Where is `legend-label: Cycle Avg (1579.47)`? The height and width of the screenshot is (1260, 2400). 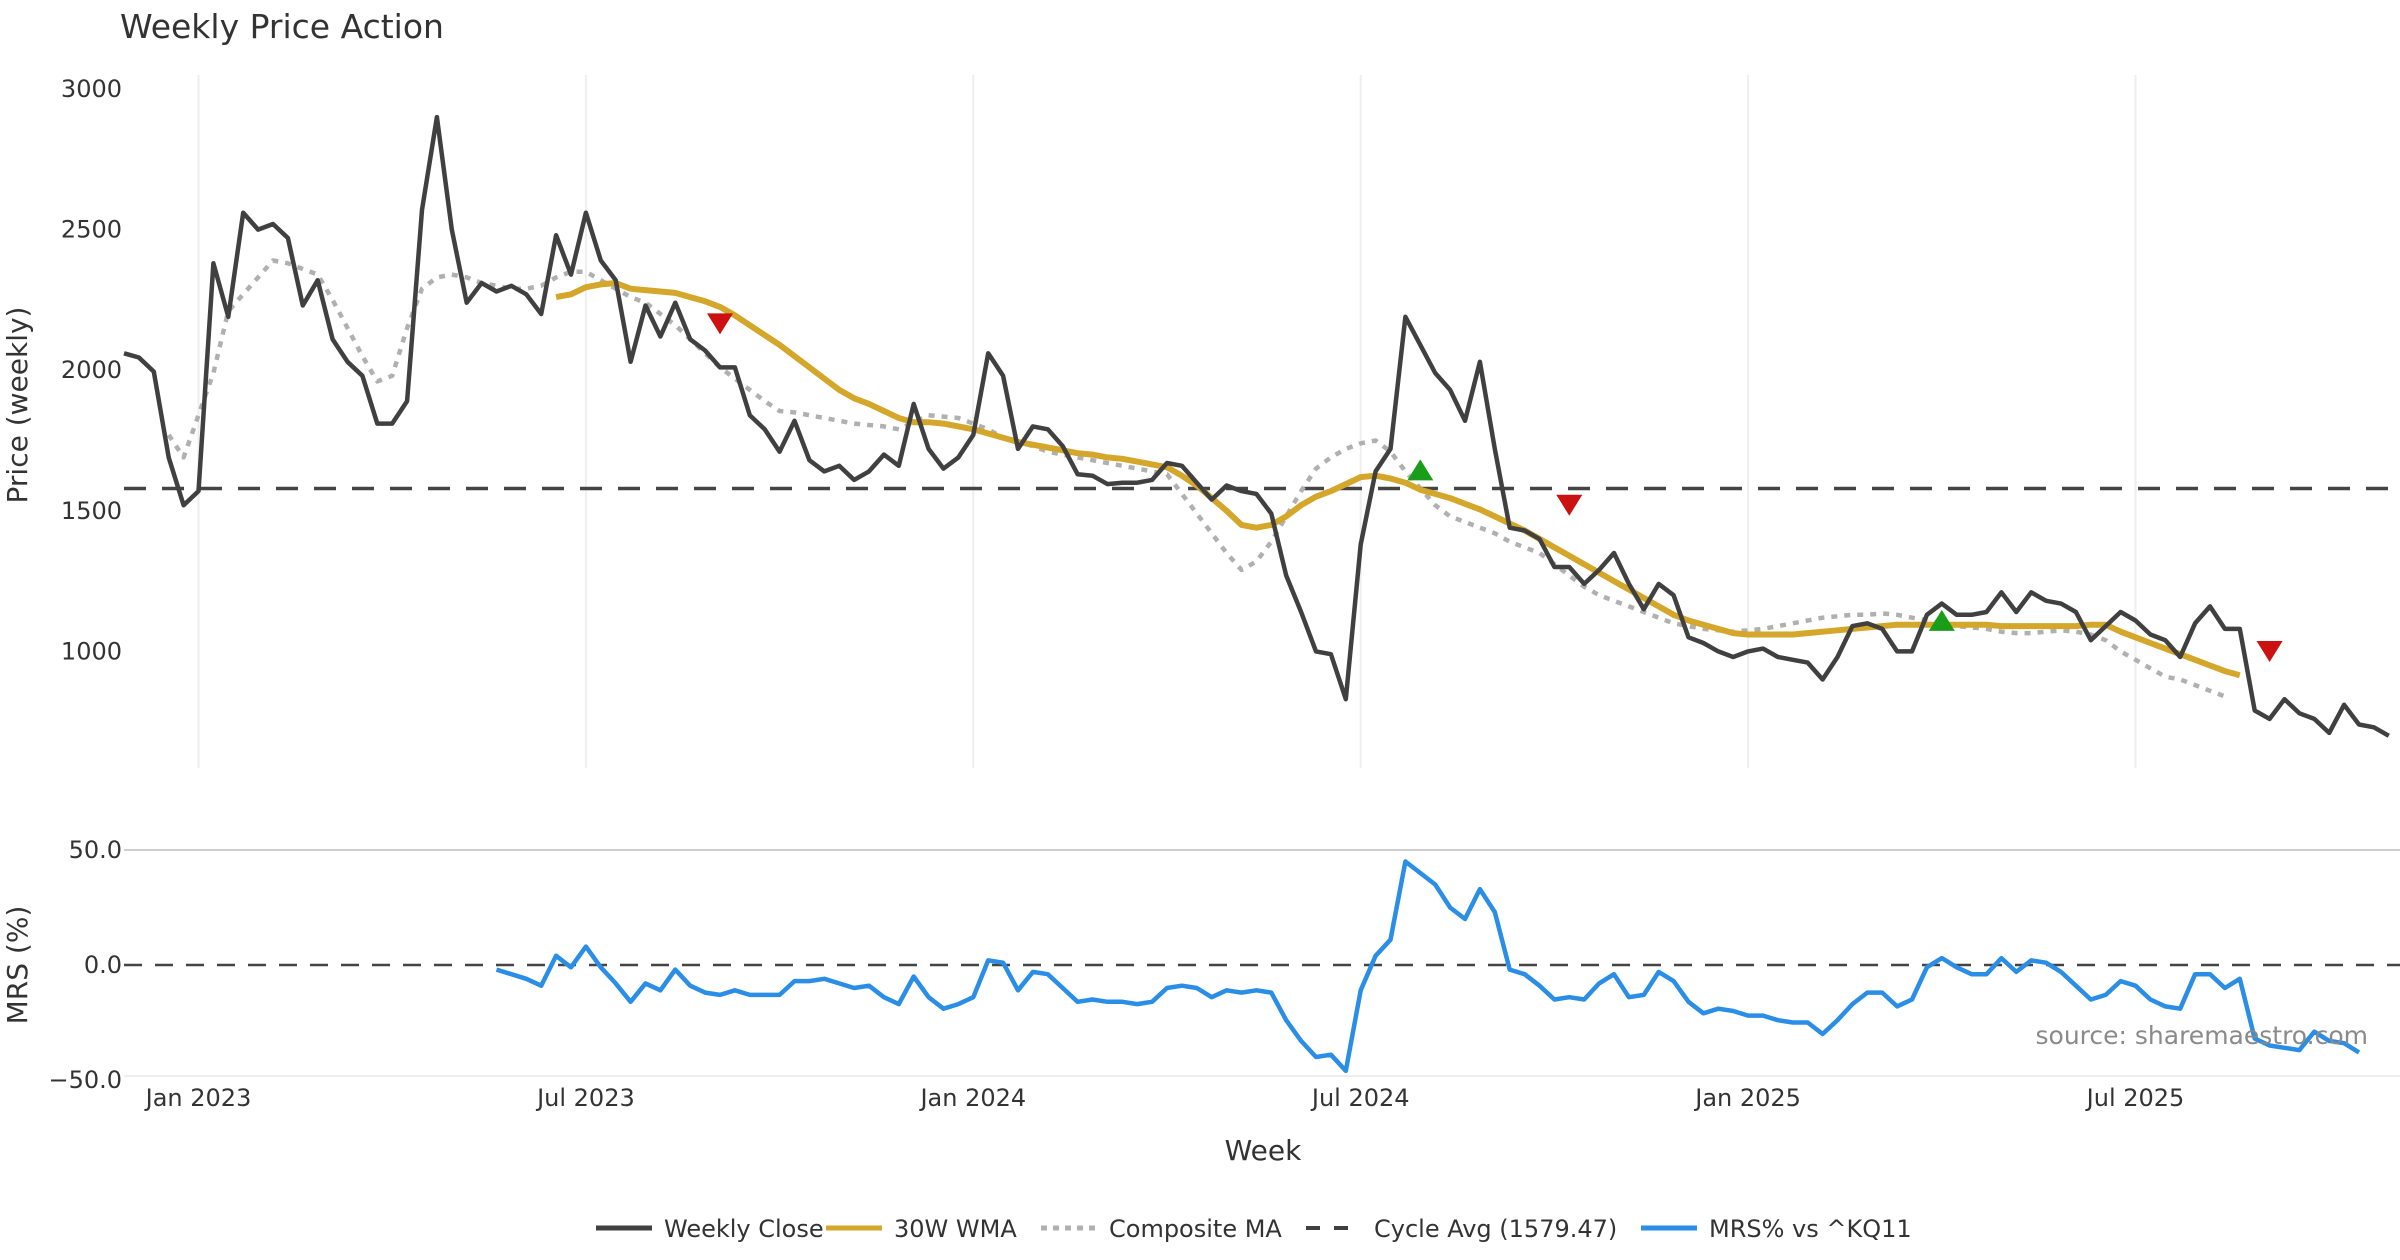 legend-label: Cycle Avg (1579.47) is located at coordinates (1495, 1229).